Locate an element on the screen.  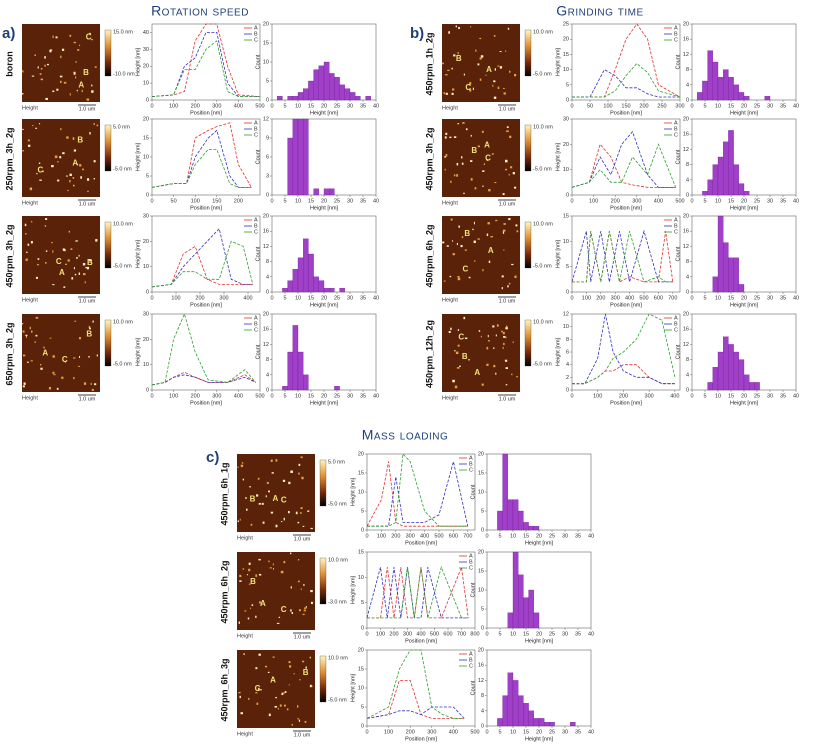
profile-marker: C is located at coordinates (41, 169).